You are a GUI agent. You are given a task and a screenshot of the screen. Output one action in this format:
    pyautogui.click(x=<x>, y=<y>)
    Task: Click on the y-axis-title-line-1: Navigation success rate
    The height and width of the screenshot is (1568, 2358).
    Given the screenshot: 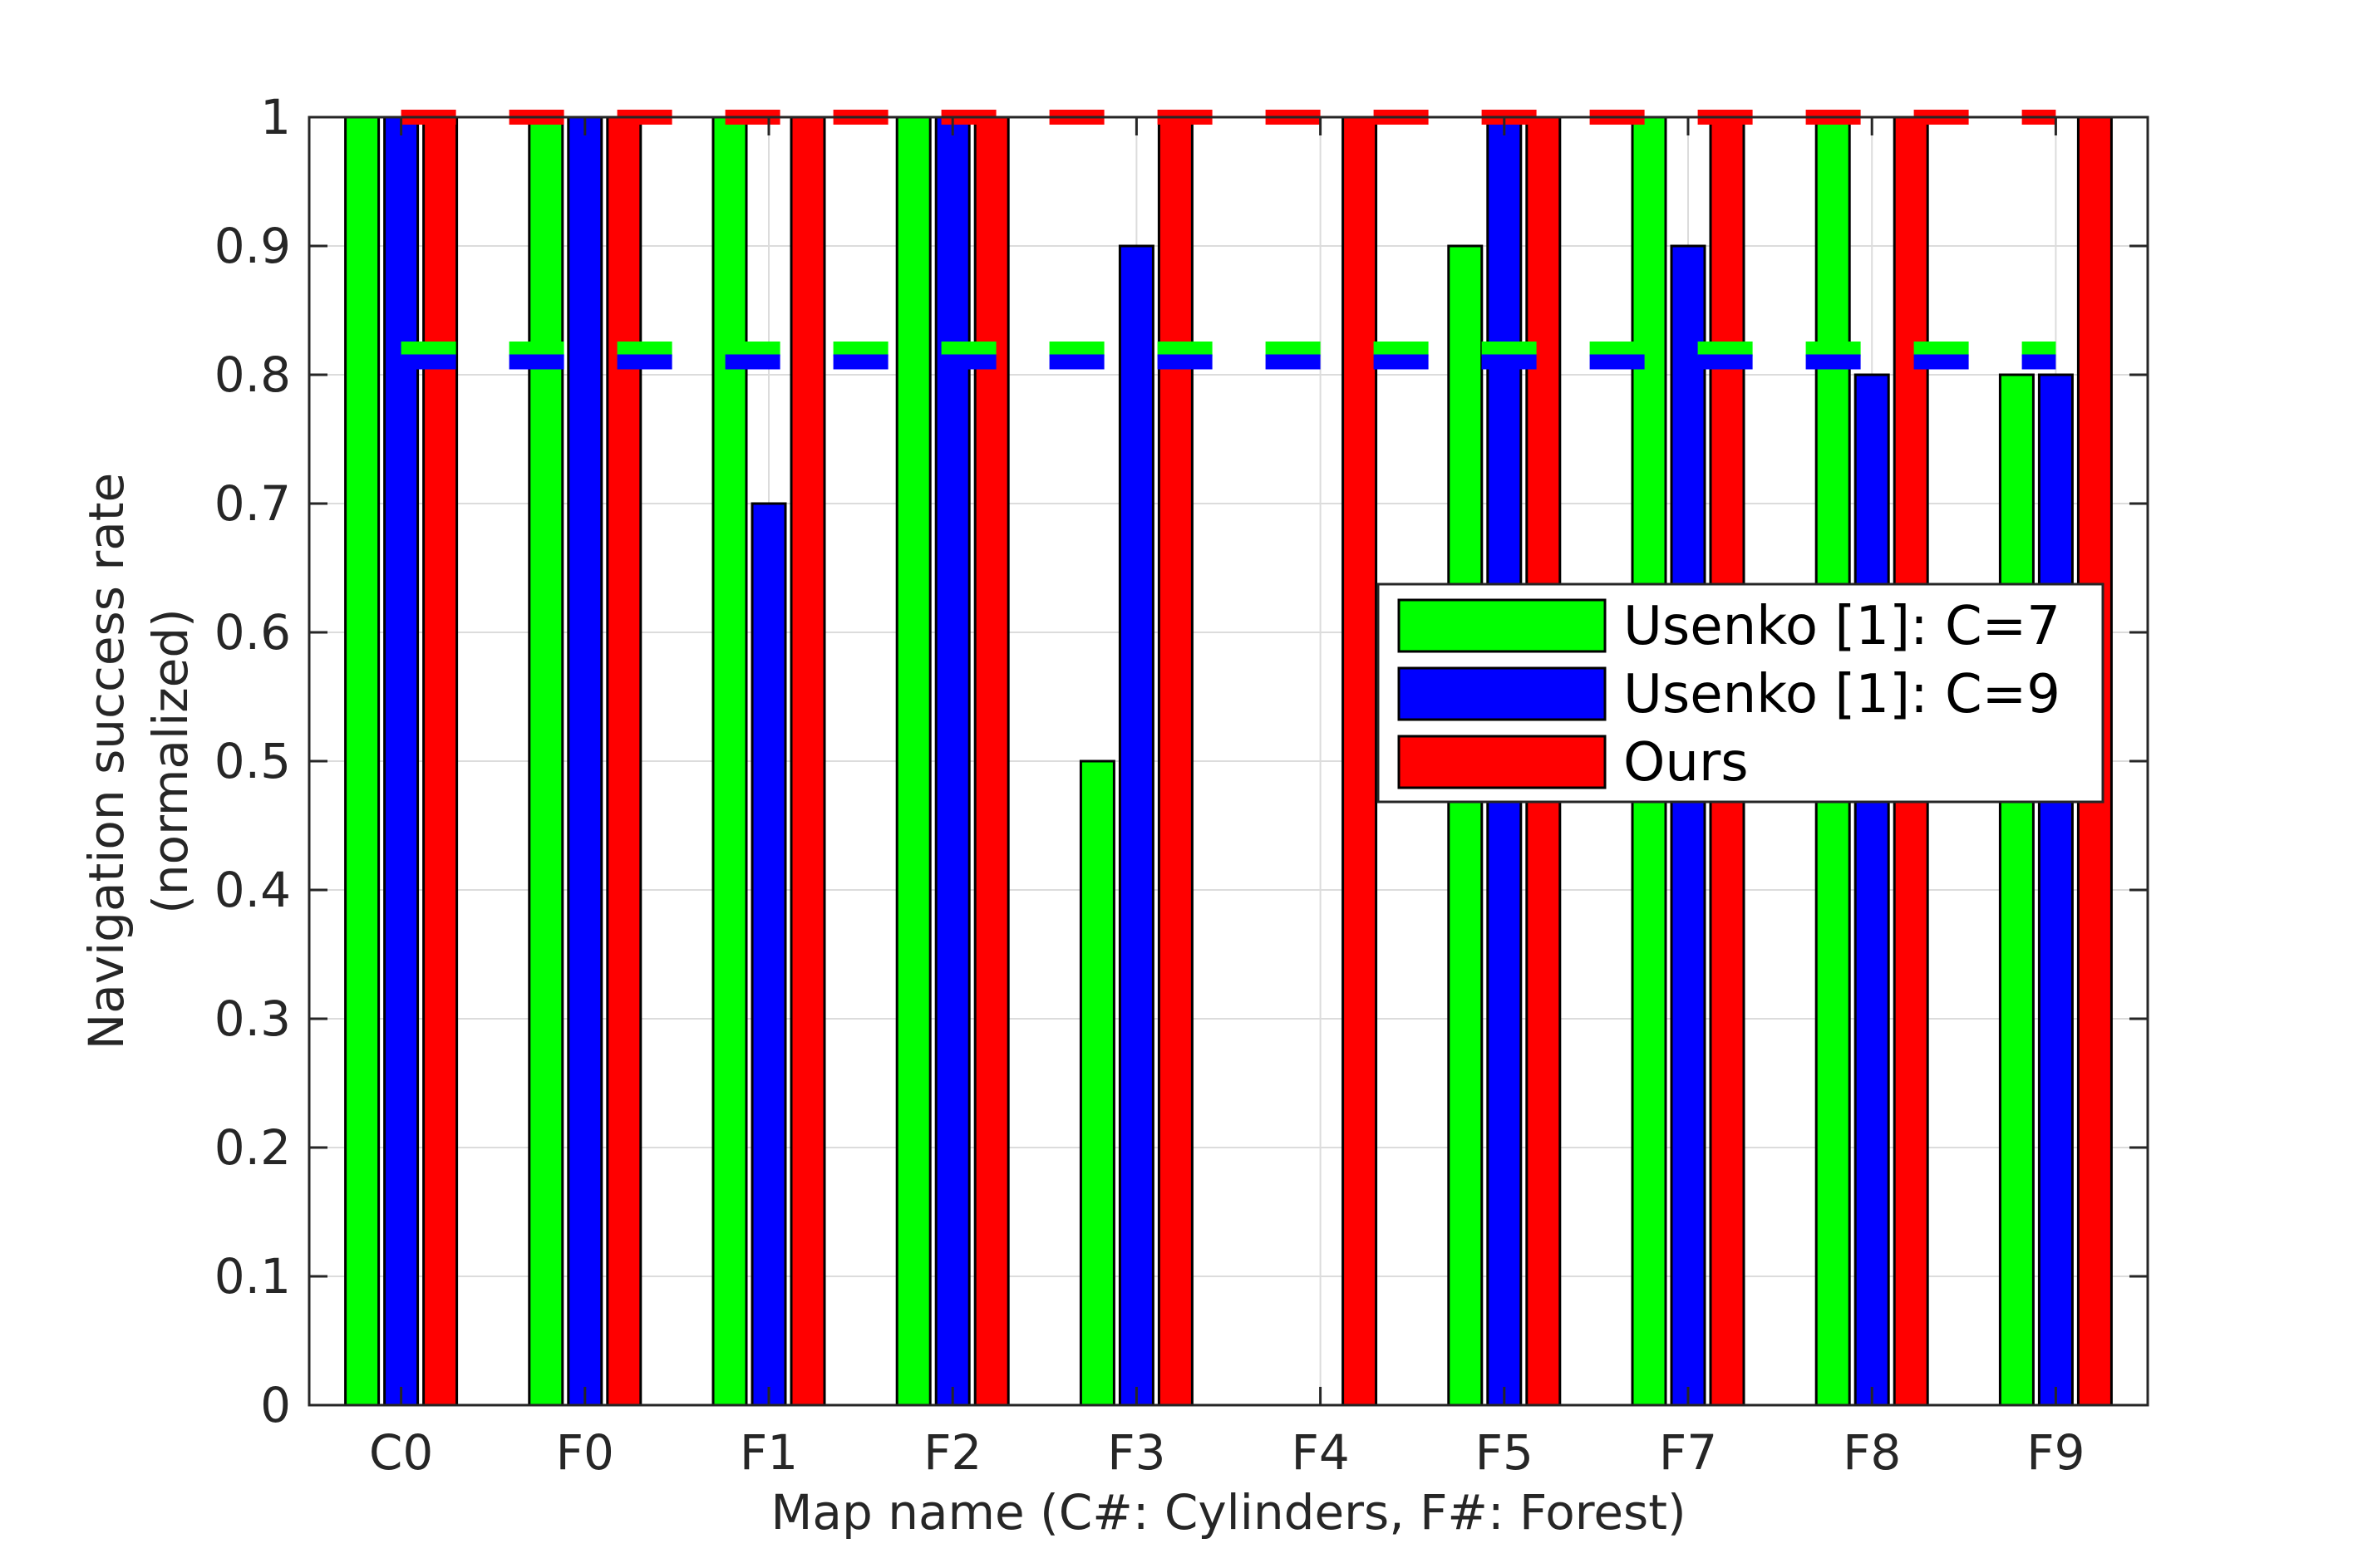 What is the action you would take?
    pyautogui.click(x=106, y=761)
    